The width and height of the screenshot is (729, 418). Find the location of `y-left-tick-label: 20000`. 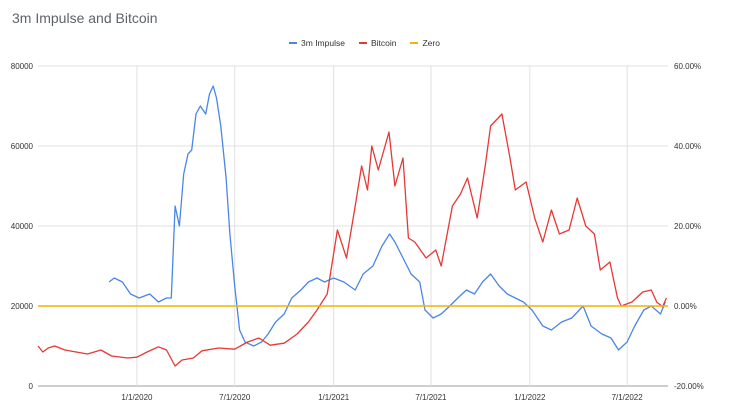

y-left-tick-label: 20000 is located at coordinates (22, 306).